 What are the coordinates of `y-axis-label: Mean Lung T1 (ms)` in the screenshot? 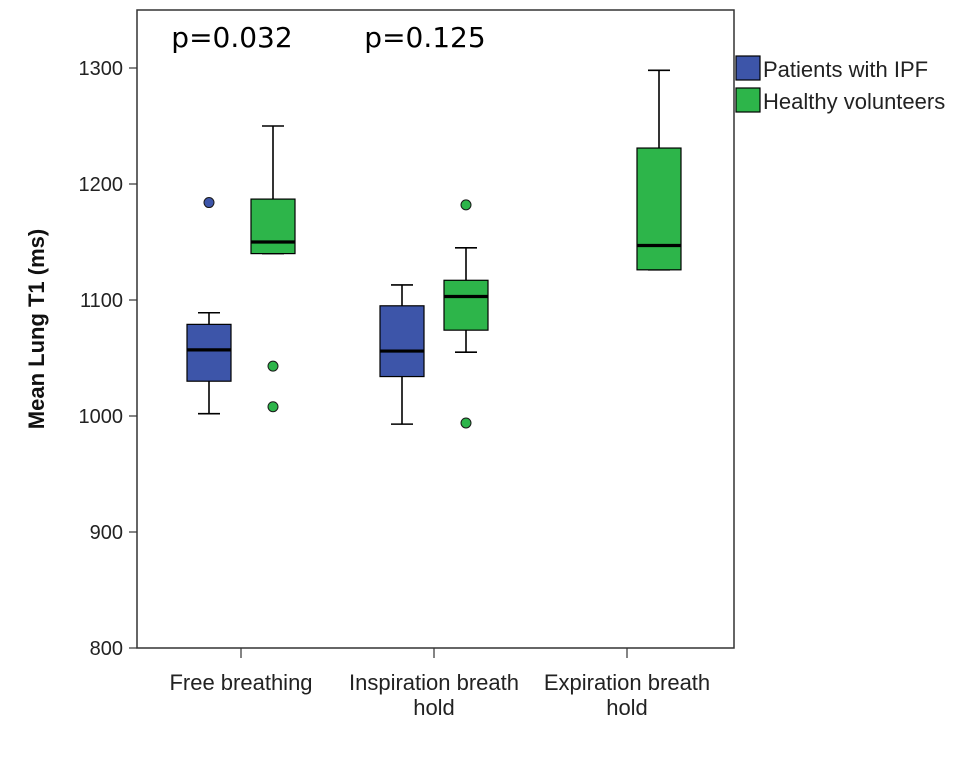 It's located at (36, 329).